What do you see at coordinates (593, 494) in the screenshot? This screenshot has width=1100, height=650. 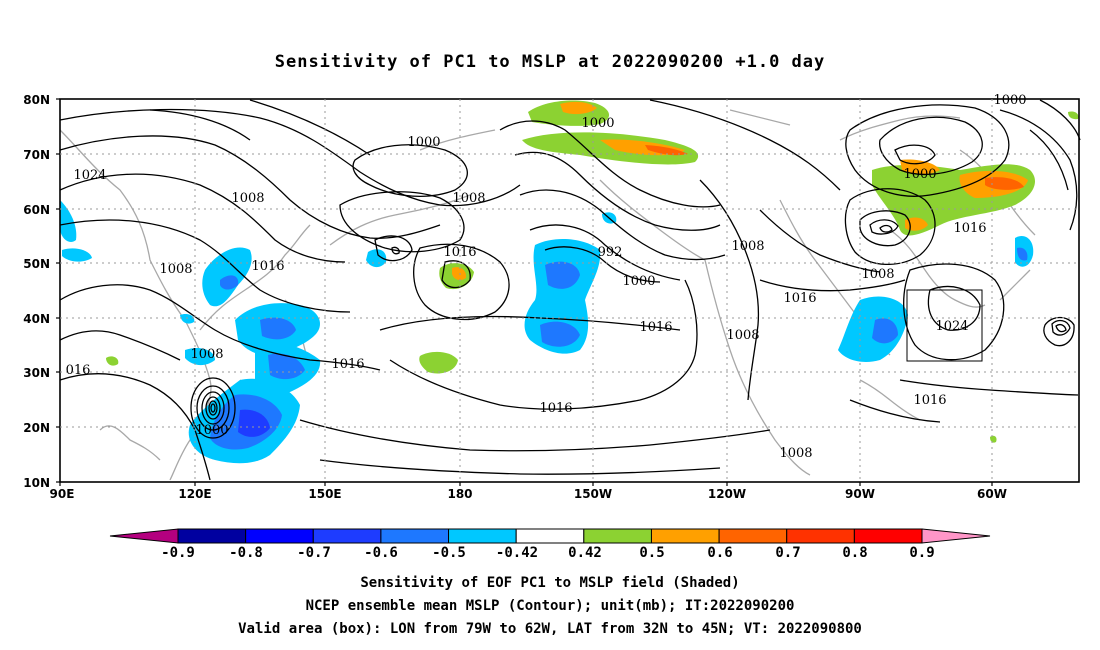 I see `lon-label: 150W` at bounding box center [593, 494].